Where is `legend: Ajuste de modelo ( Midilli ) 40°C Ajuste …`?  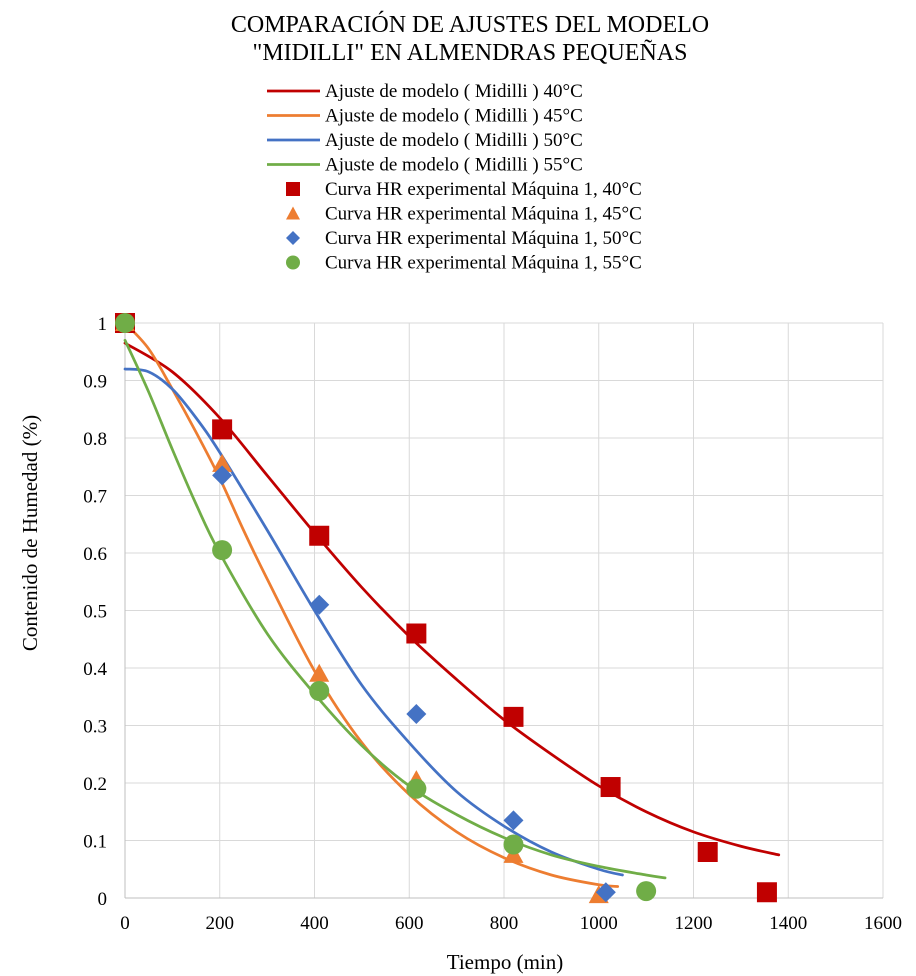
legend: Ajuste de modelo ( Midilli ) 40°C Ajuste … is located at coordinates (454, 177).